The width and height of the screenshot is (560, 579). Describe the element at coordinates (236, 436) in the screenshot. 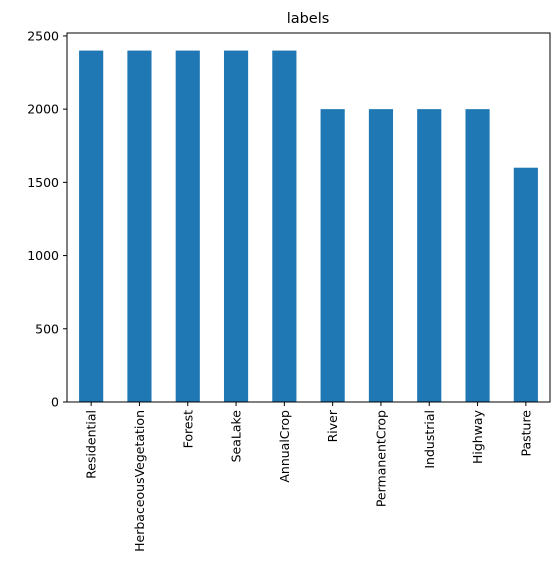

I see `x-tick-label: SeaLake` at that location.